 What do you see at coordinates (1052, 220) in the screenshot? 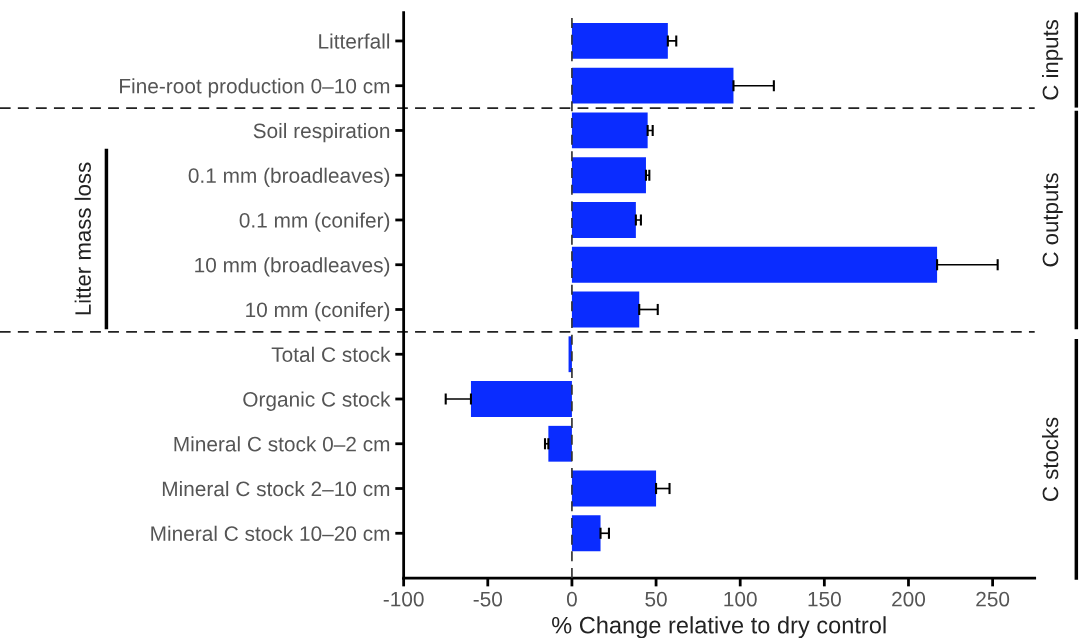
I see `text: C outputs` at bounding box center [1052, 220].